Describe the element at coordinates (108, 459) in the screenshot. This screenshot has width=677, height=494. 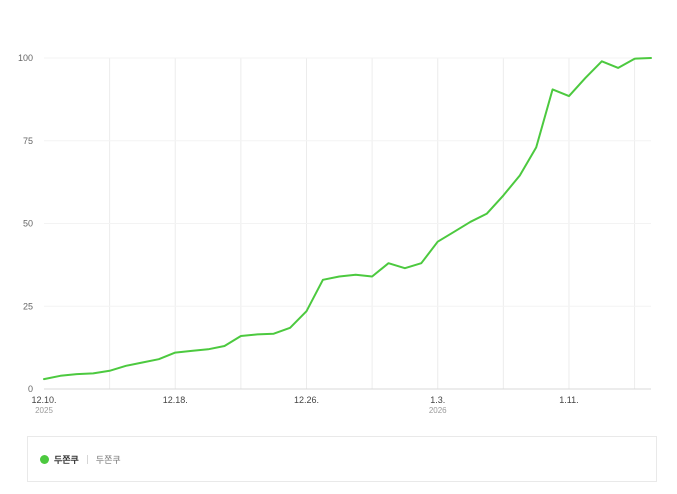
I see `legend-series-sub: 두쫀쿠` at that location.